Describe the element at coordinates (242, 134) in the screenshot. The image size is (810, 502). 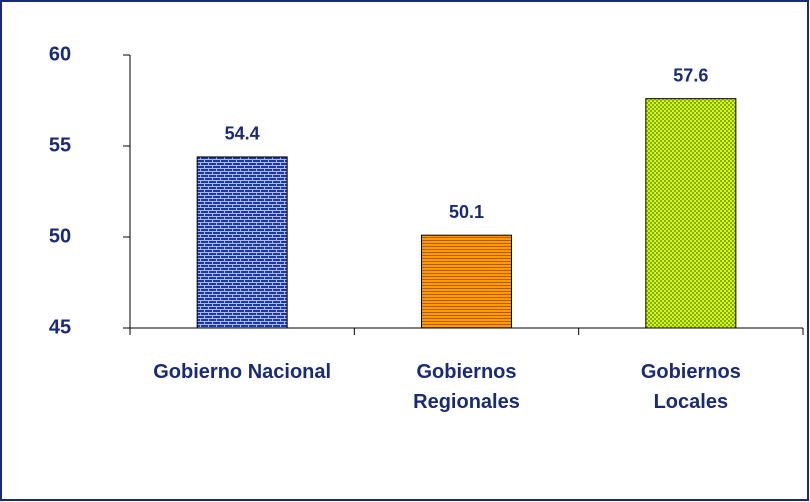
I see `value-label: 54.4` at that location.